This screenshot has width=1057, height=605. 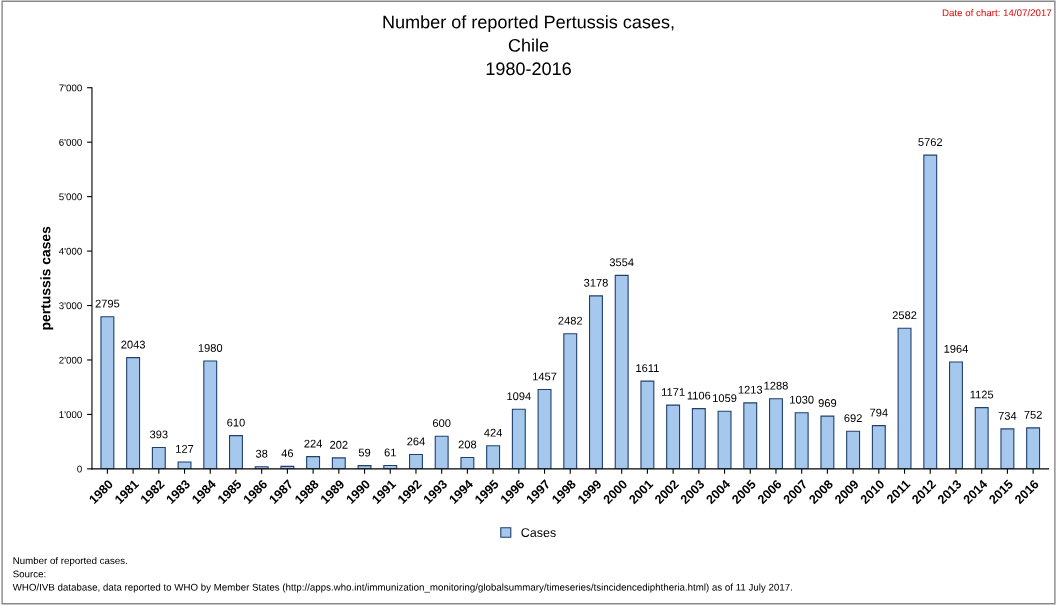 I want to click on data-label: 127, so click(x=185, y=448).